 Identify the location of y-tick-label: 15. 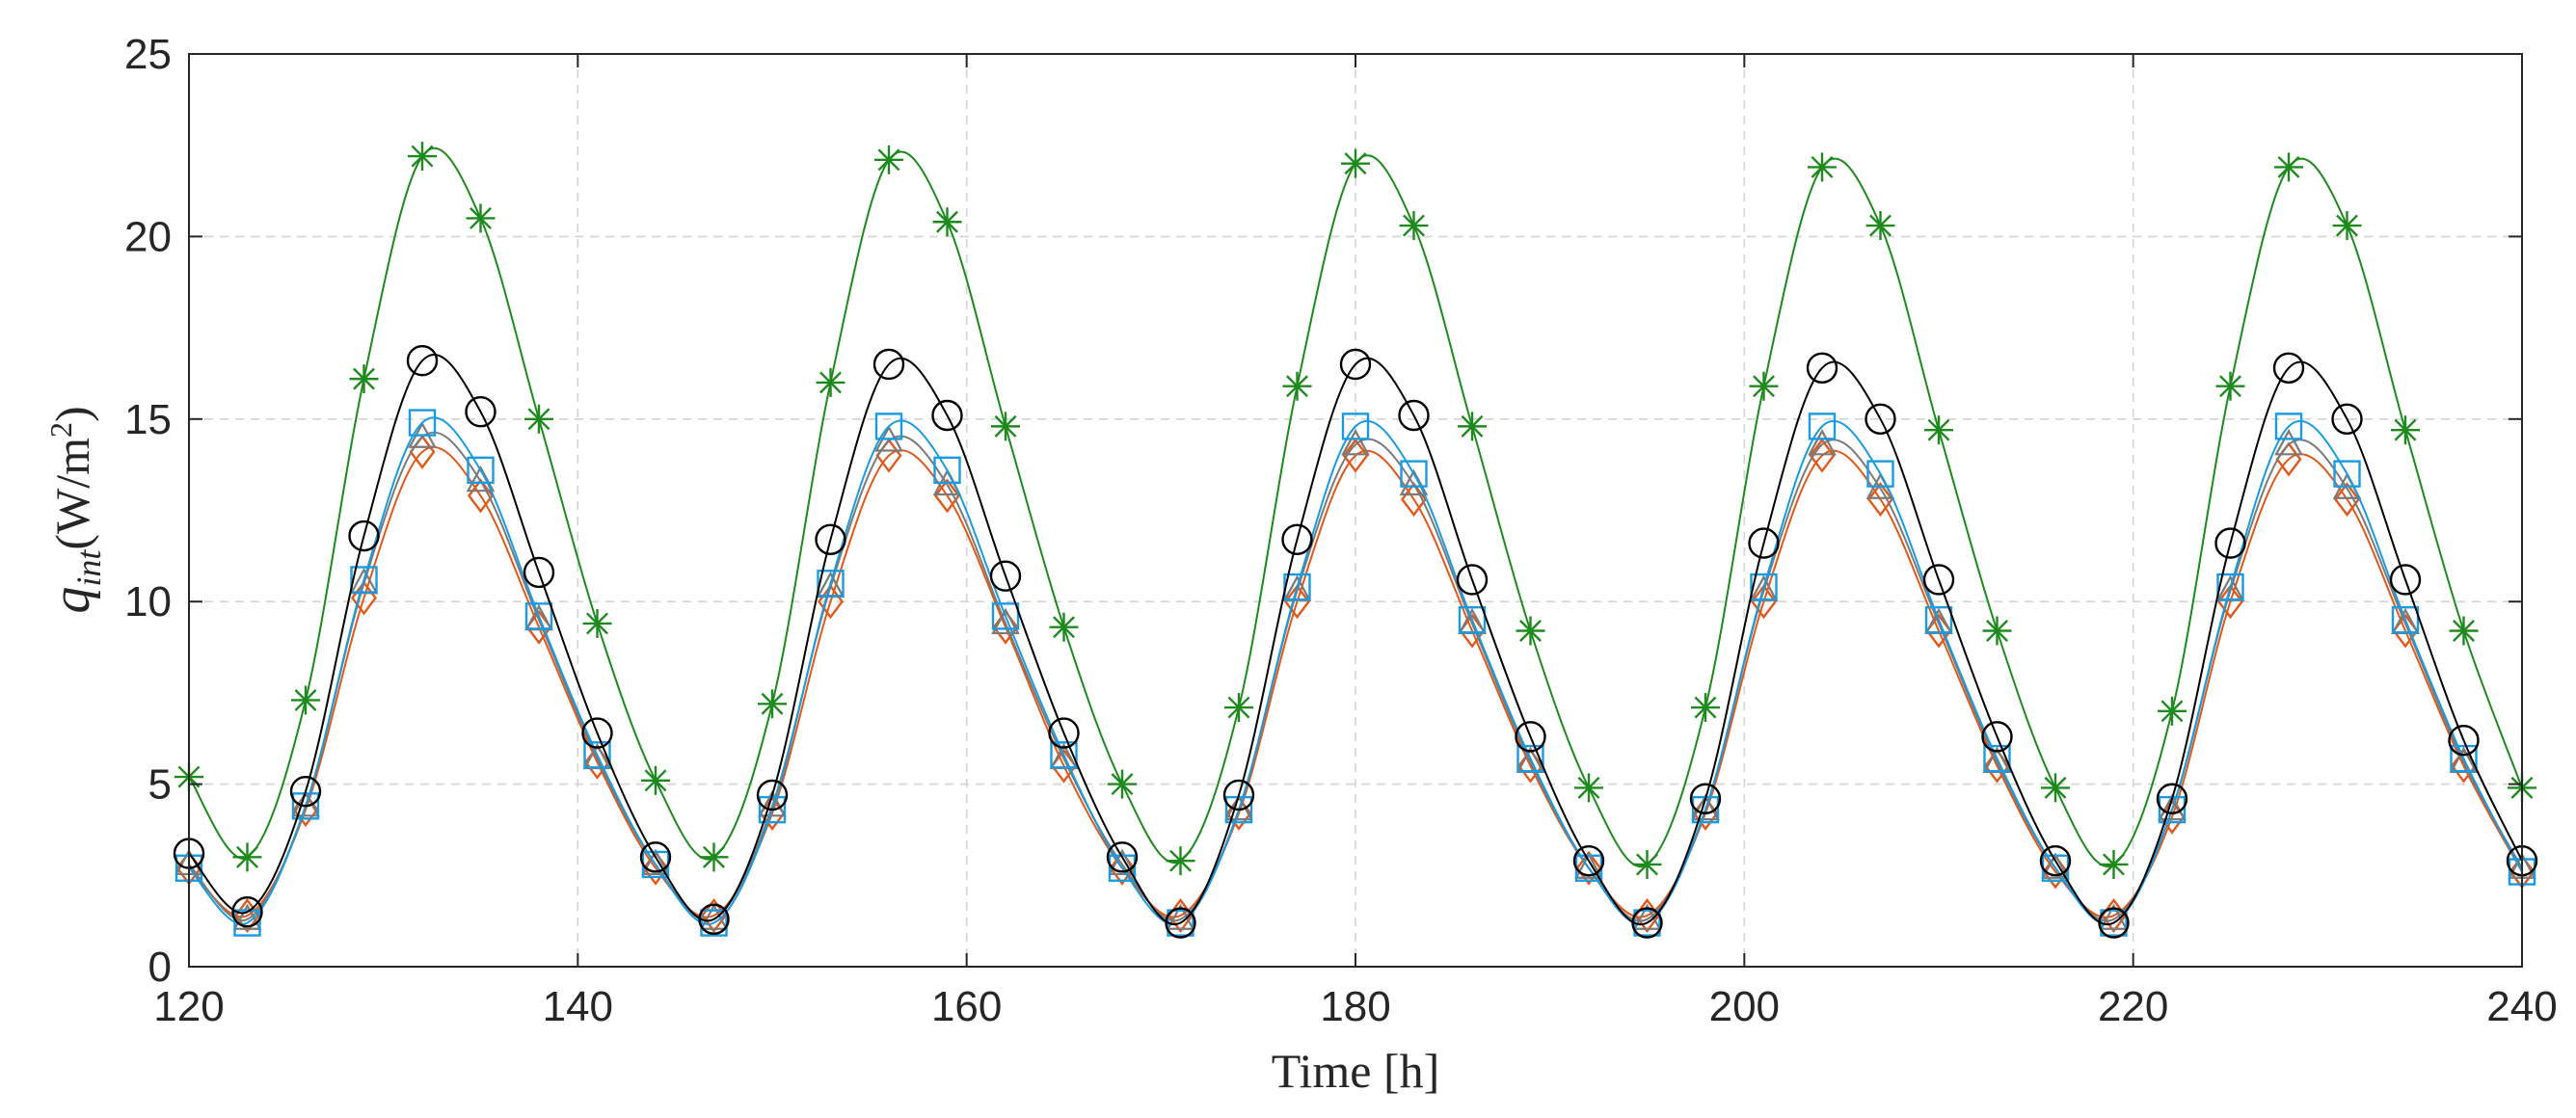
(148, 419).